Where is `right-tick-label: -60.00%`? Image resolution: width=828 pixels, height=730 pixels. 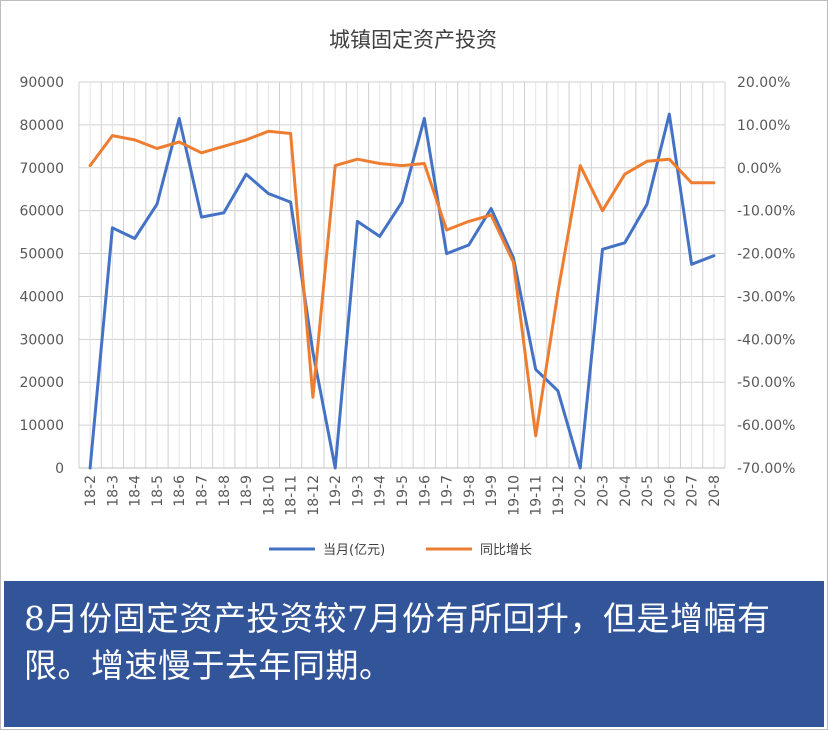 right-tick-label: -60.00% is located at coordinates (766, 426).